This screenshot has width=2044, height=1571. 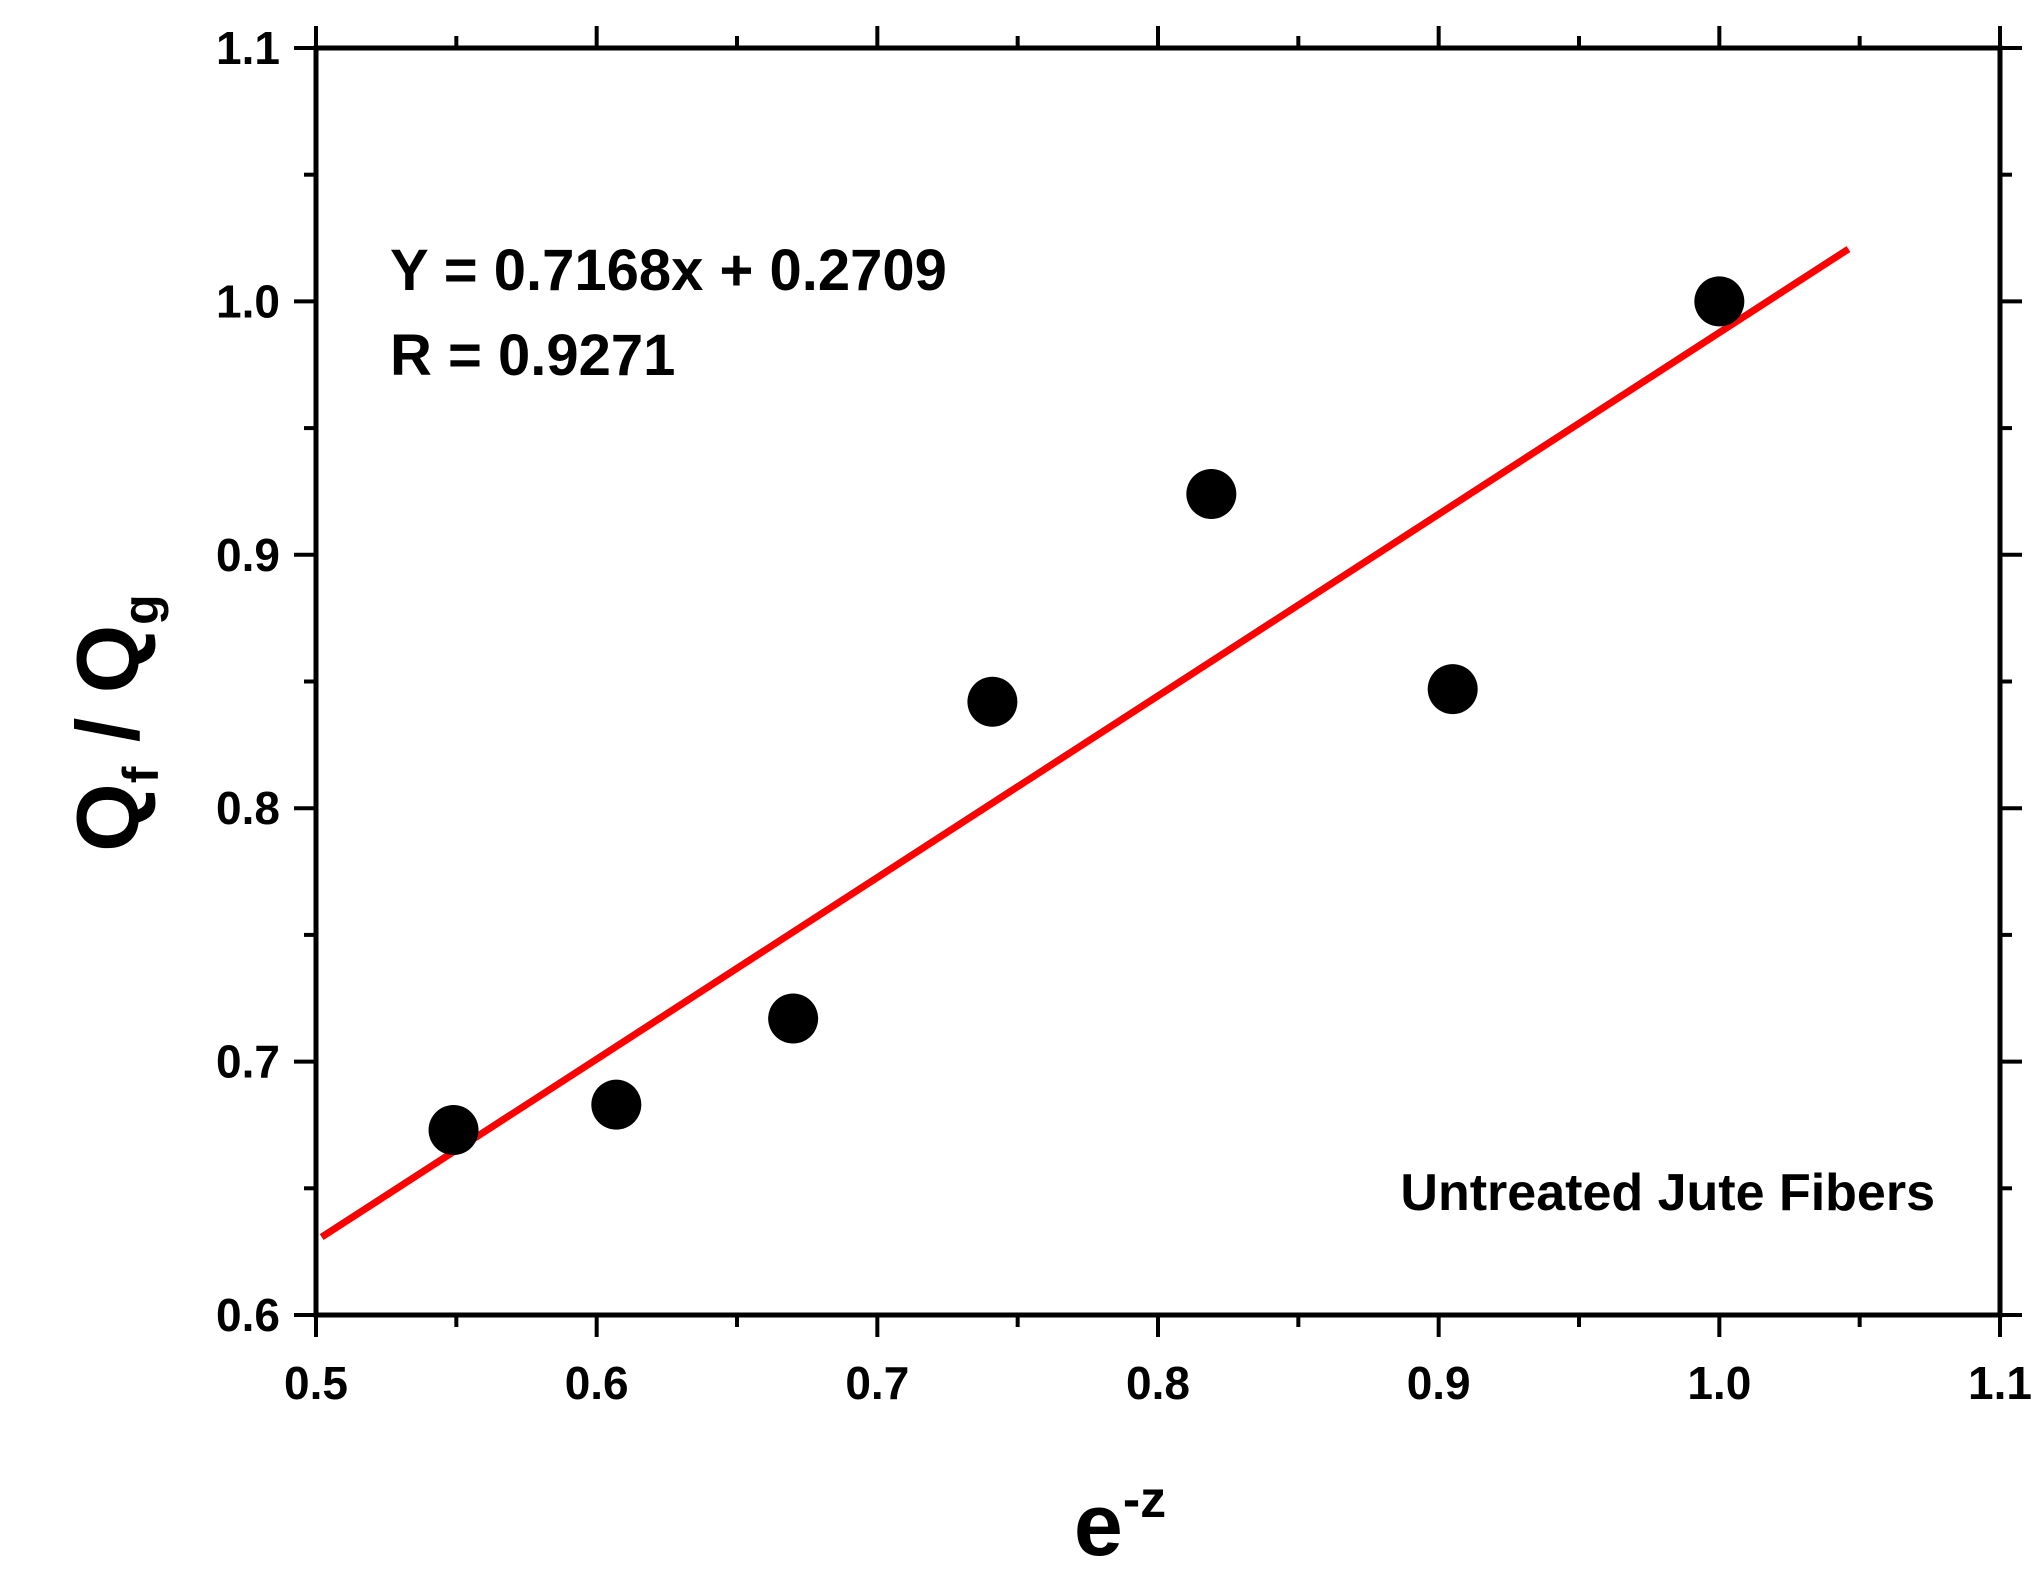 I want to click on x-tick-label: 0.7, so click(x=877, y=1383).